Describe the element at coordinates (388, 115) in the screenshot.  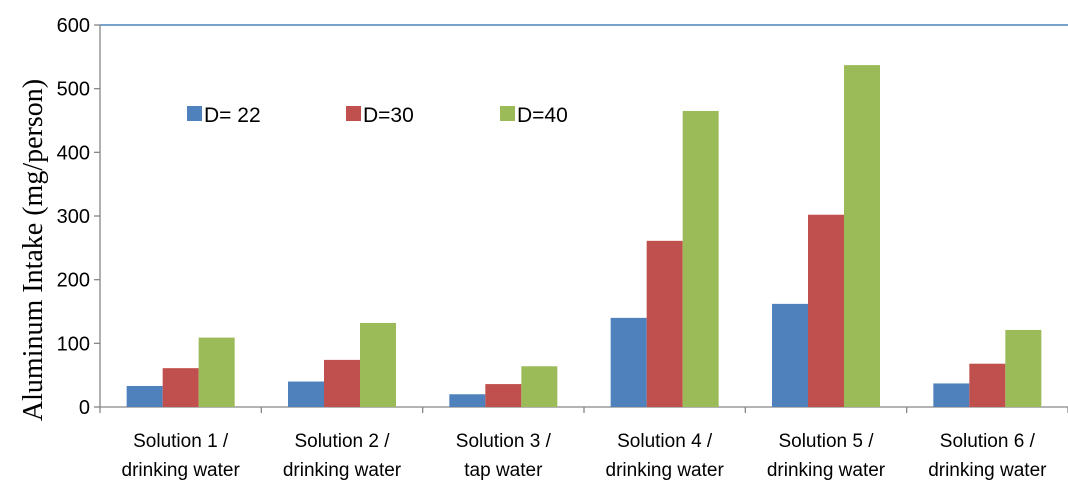
I see `legend-label: D=30` at that location.